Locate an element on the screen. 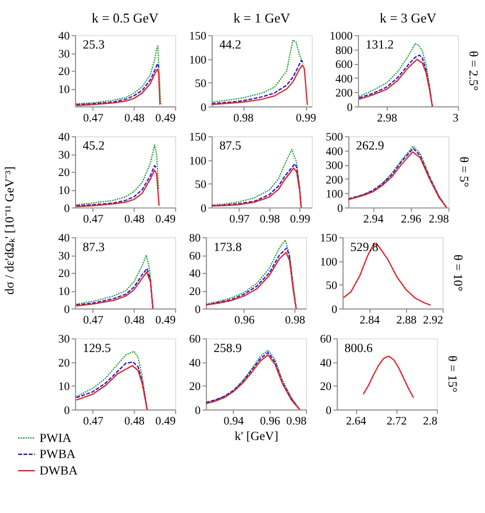 This screenshot has width=485, height=513. legend-label: PWIA is located at coordinates (55, 437).